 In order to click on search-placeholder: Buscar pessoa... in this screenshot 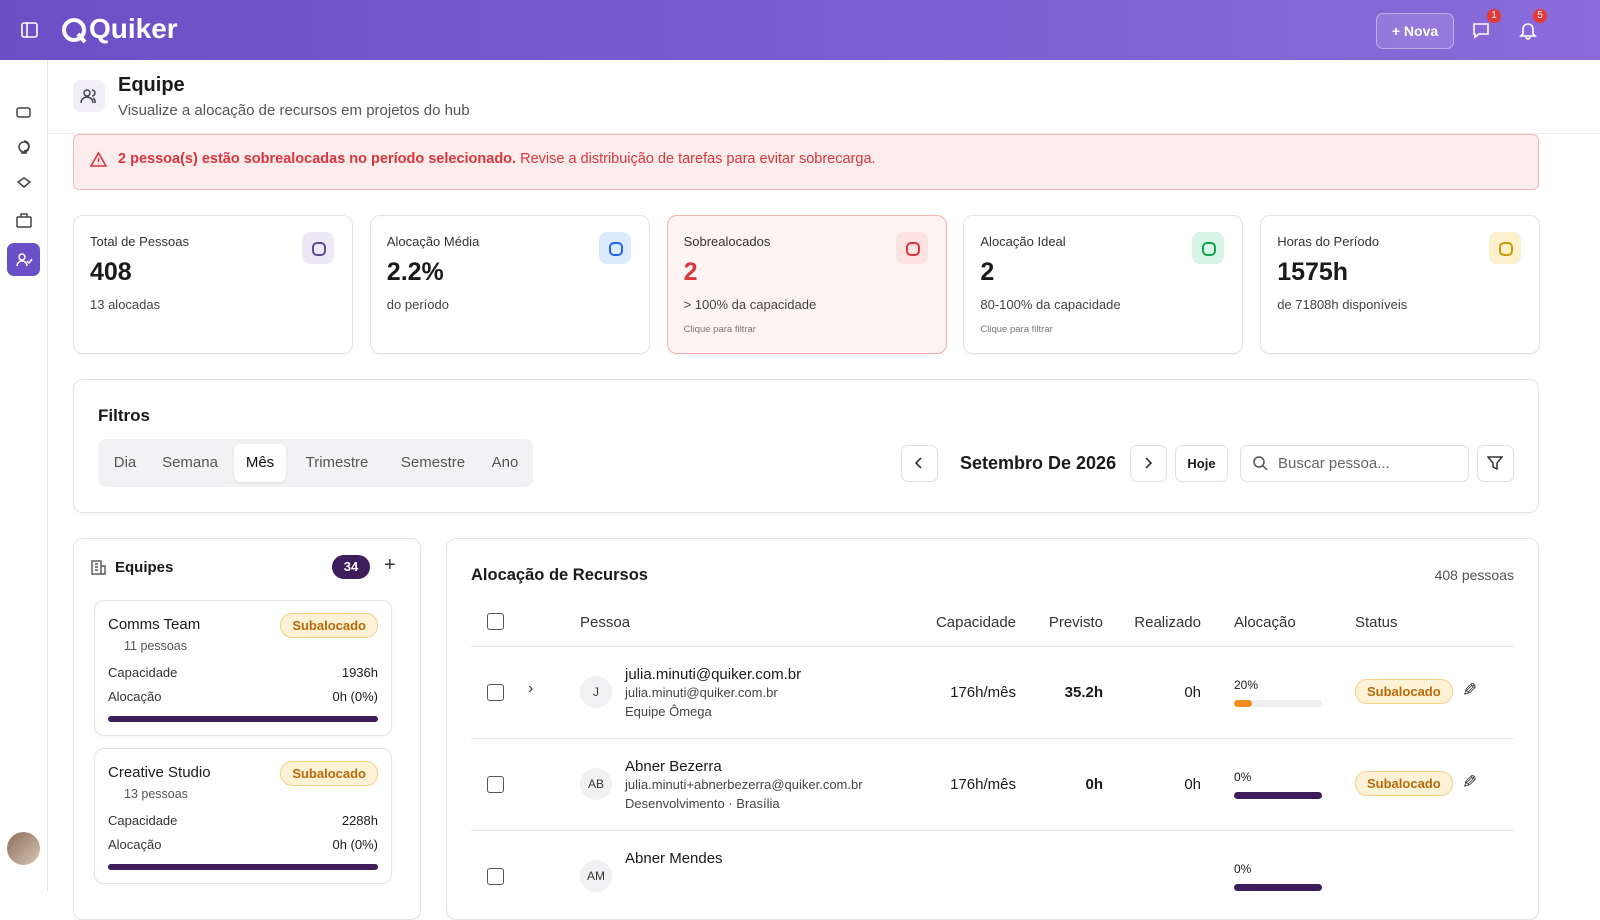, I will do `click(1334, 463)`.